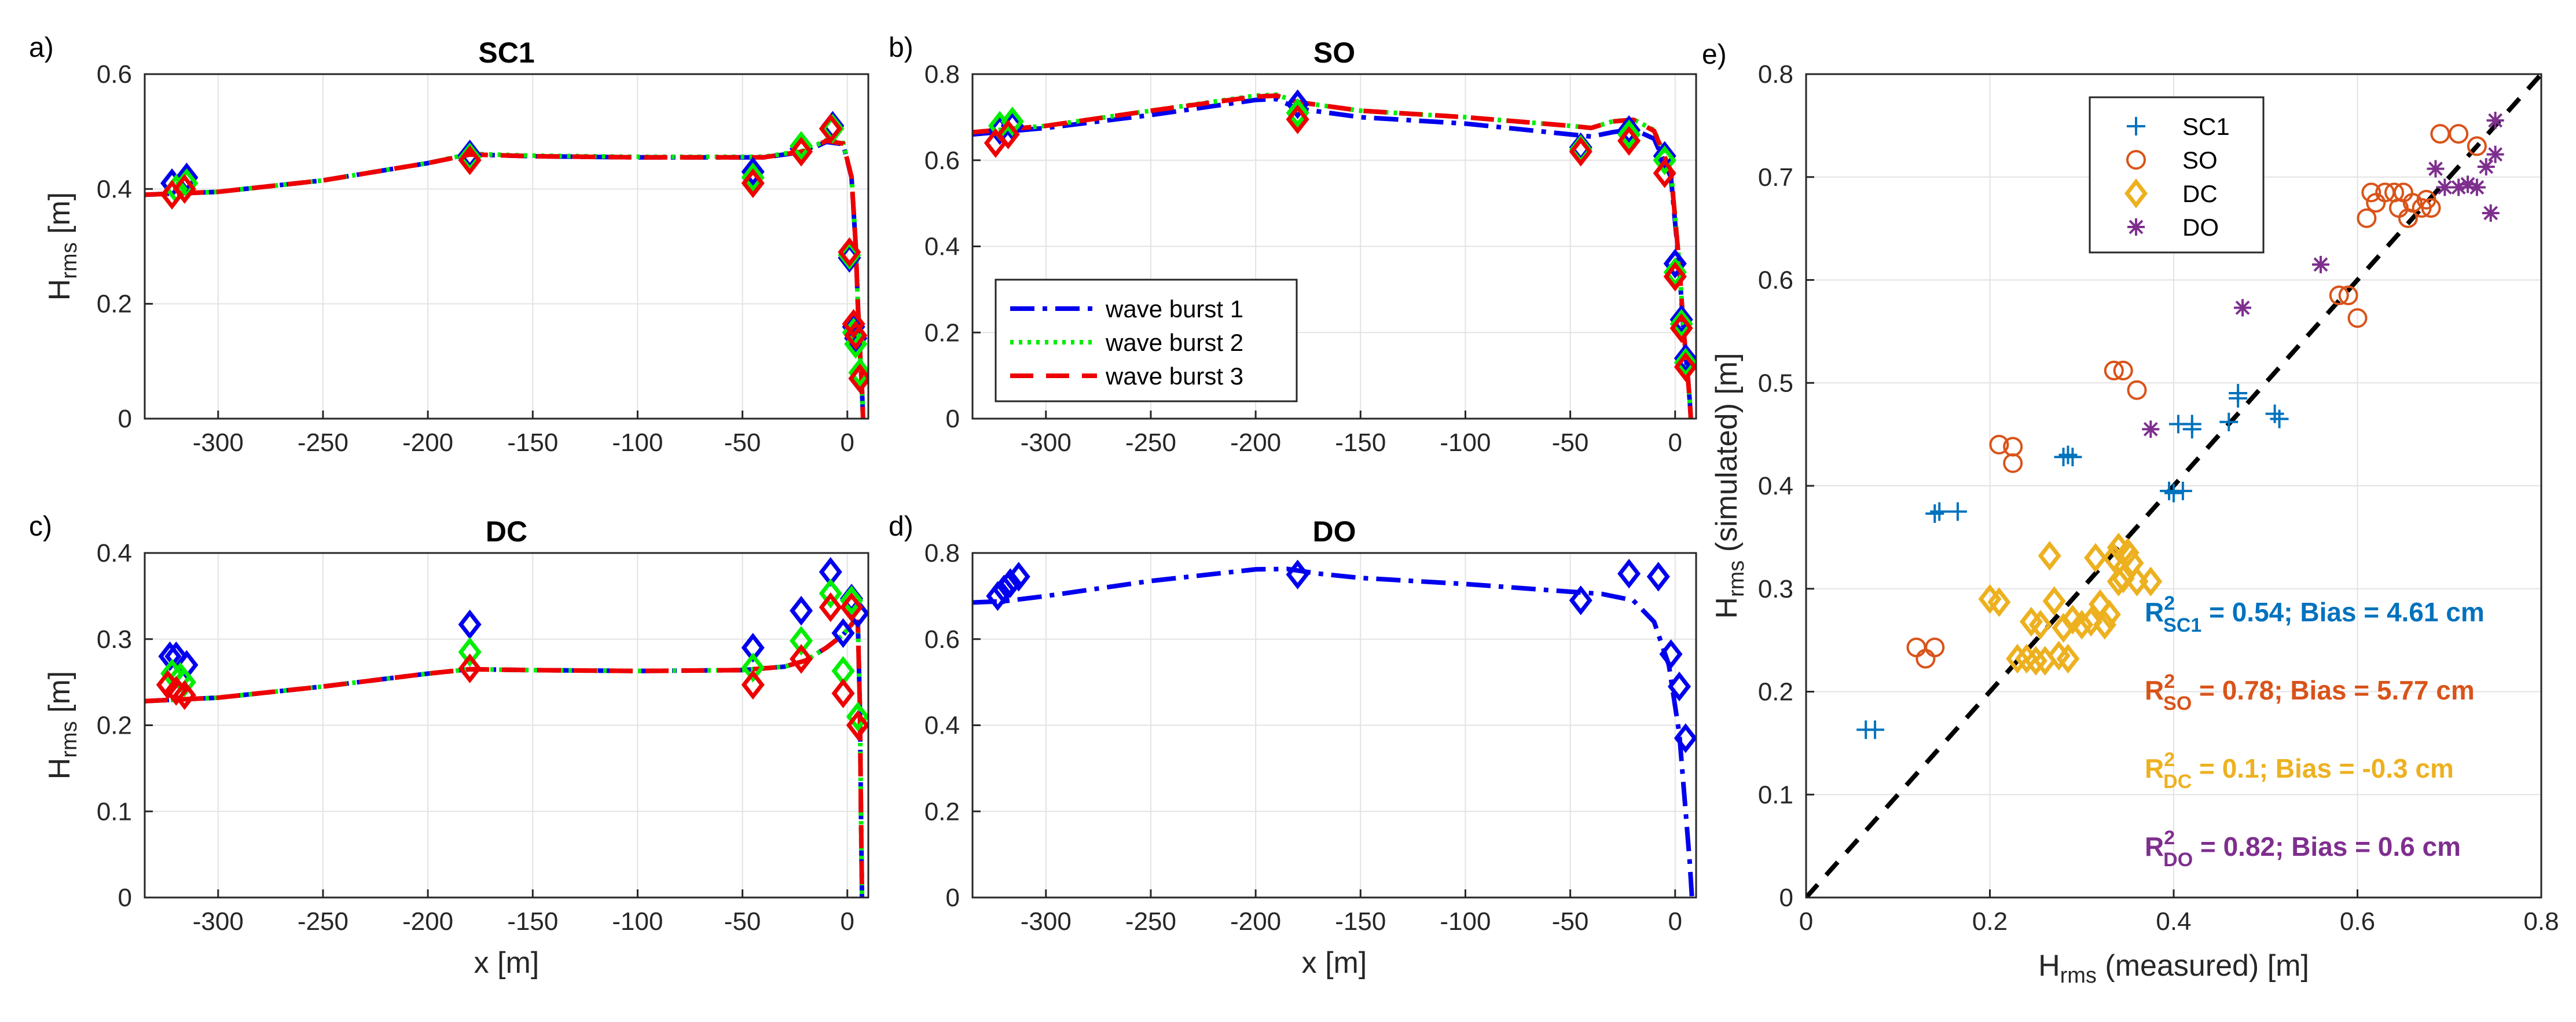 Image resolution: width=2576 pixels, height=1022 pixels. I want to click on legend-cases: SC1 SO DC DO, so click(2177, 175).